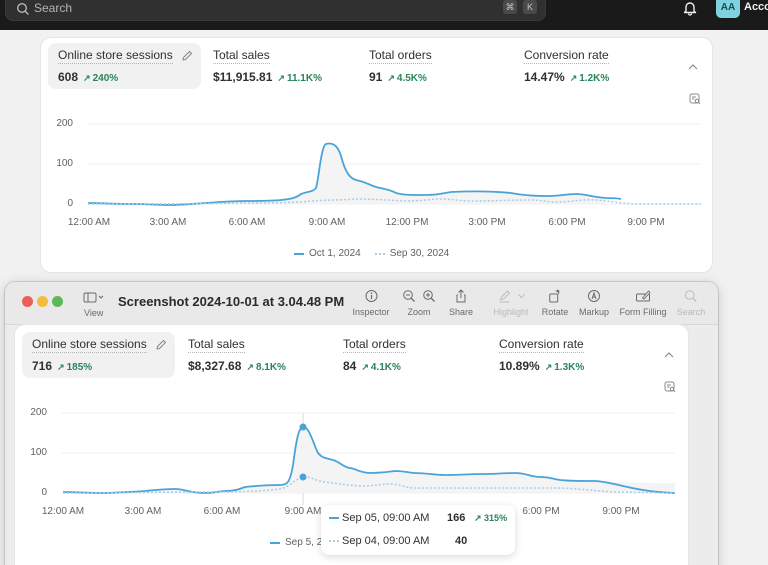 Image resolution: width=768 pixels, height=565 pixels. What do you see at coordinates (409, 296) in the screenshot?
I see `zoom-out-icon` at bounding box center [409, 296].